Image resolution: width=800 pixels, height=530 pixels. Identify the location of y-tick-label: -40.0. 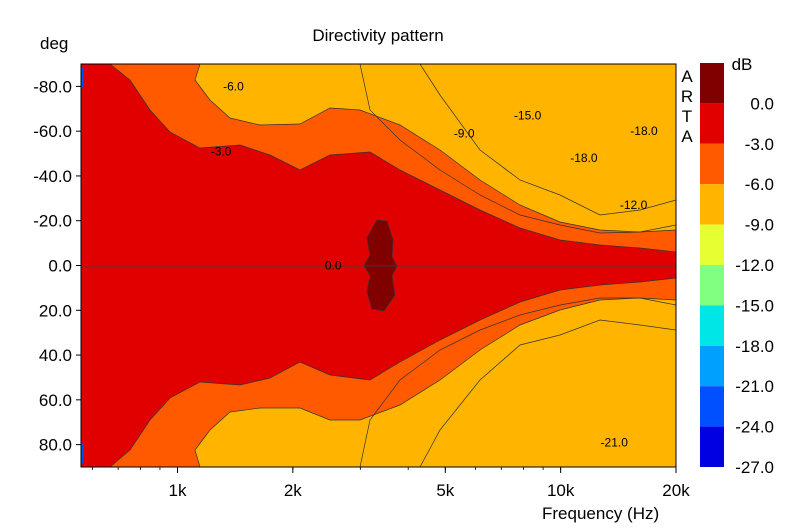
(52, 176).